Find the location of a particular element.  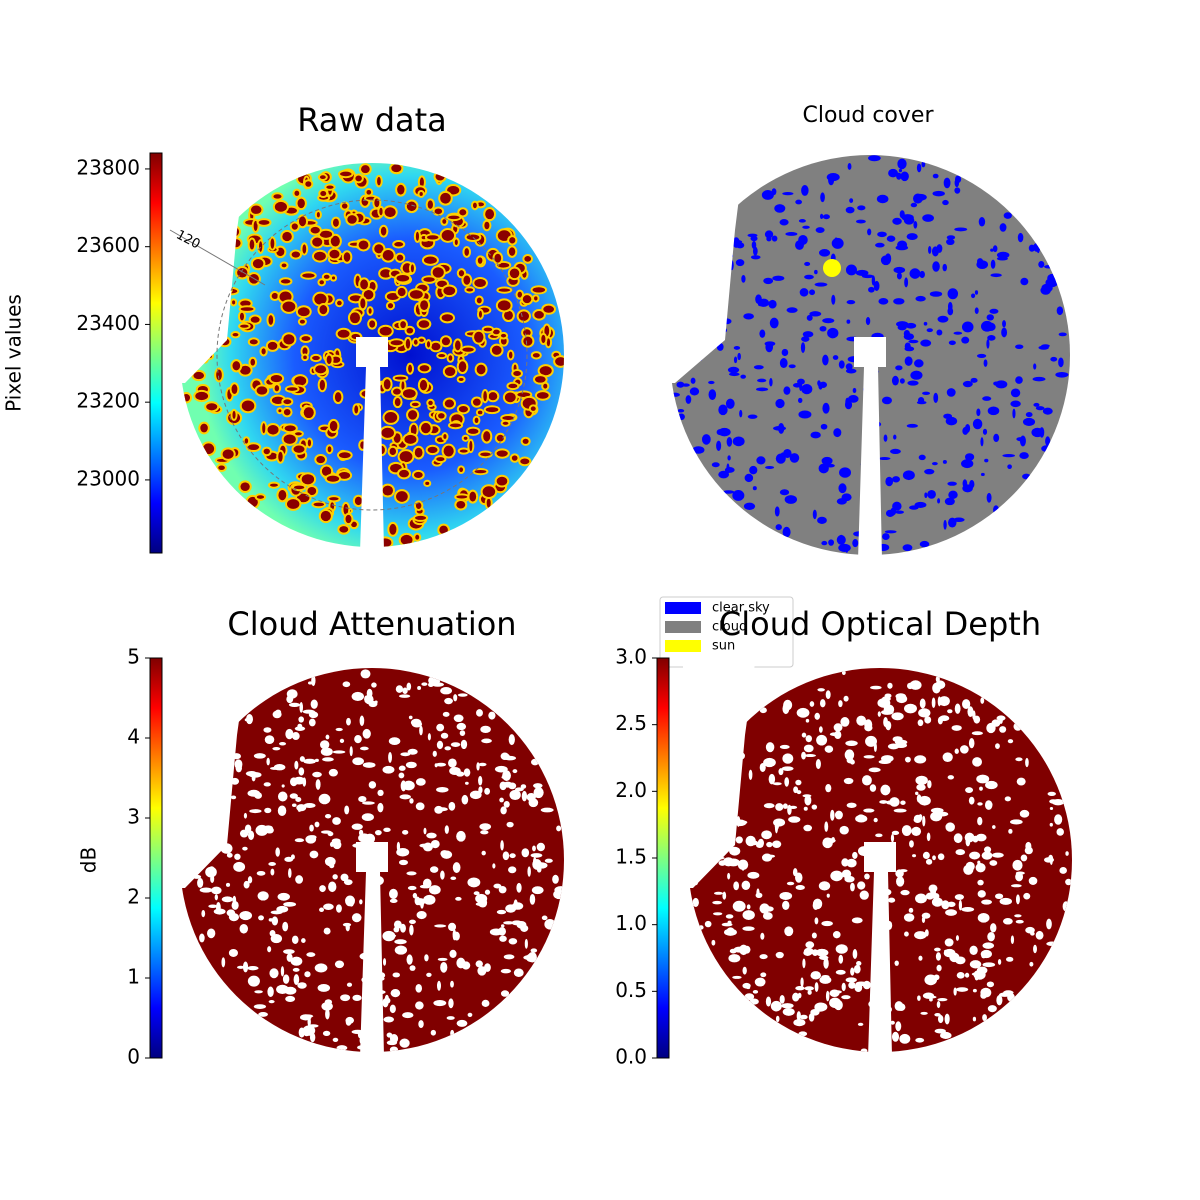

y-tick-label: 3 is located at coordinates (133, 817).